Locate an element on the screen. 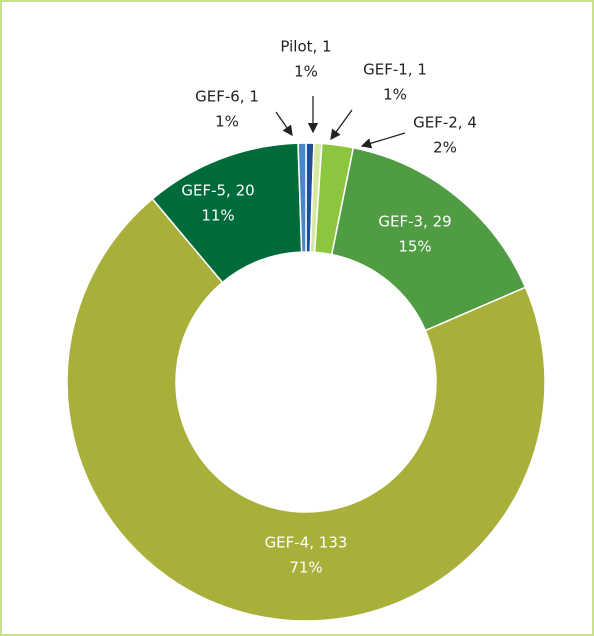  percent-label: 2% is located at coordinates (445, 148).